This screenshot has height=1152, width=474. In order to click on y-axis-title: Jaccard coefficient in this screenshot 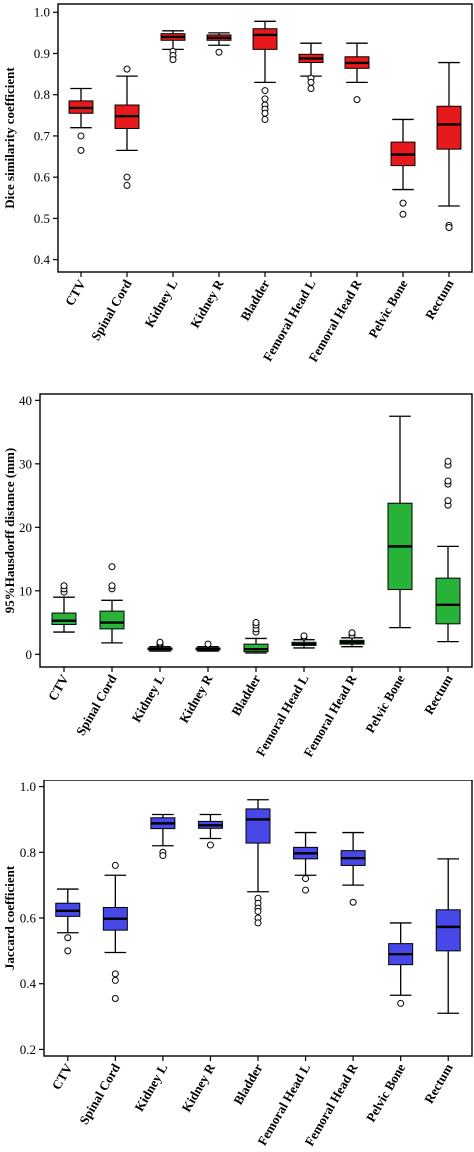, I will do `click(9, 917)`.